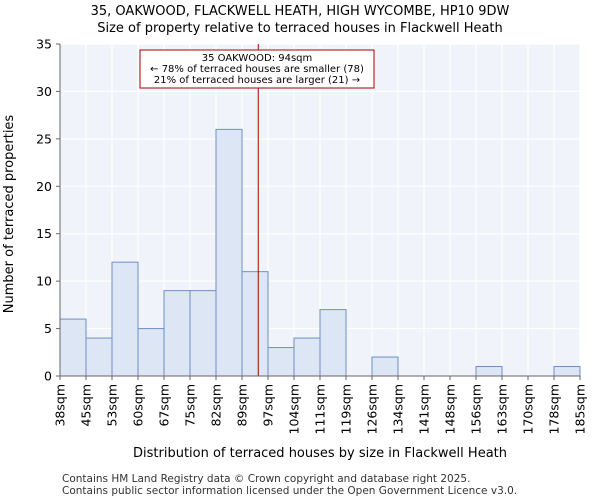 Image resolution: width=600 pixels, height=500 pixels. Describe the element at coordinates (99, 357) in the screenshot. I see `bar-45sqm` at that location.